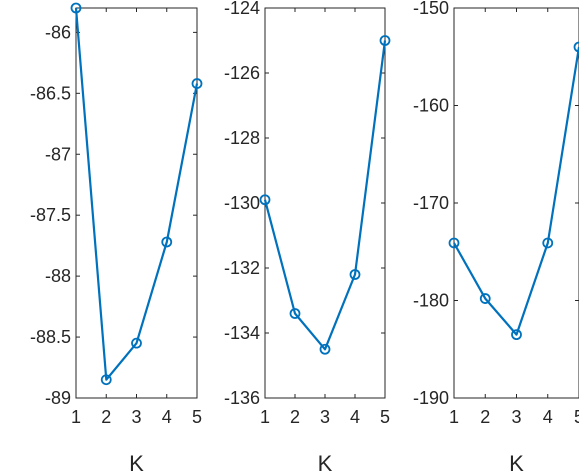  What do you see at coordinates (58, 398) in the screenshot?
I see `y-tick-label: -89` at bounding box center [58, 398].